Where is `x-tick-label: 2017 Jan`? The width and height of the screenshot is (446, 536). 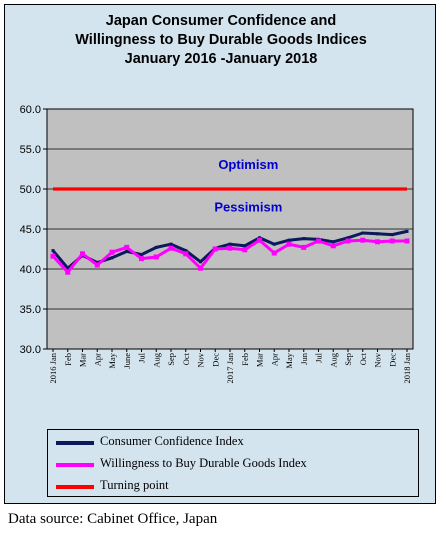
x-tick-label: 2017 Jan is located at coordinates (230, 367).